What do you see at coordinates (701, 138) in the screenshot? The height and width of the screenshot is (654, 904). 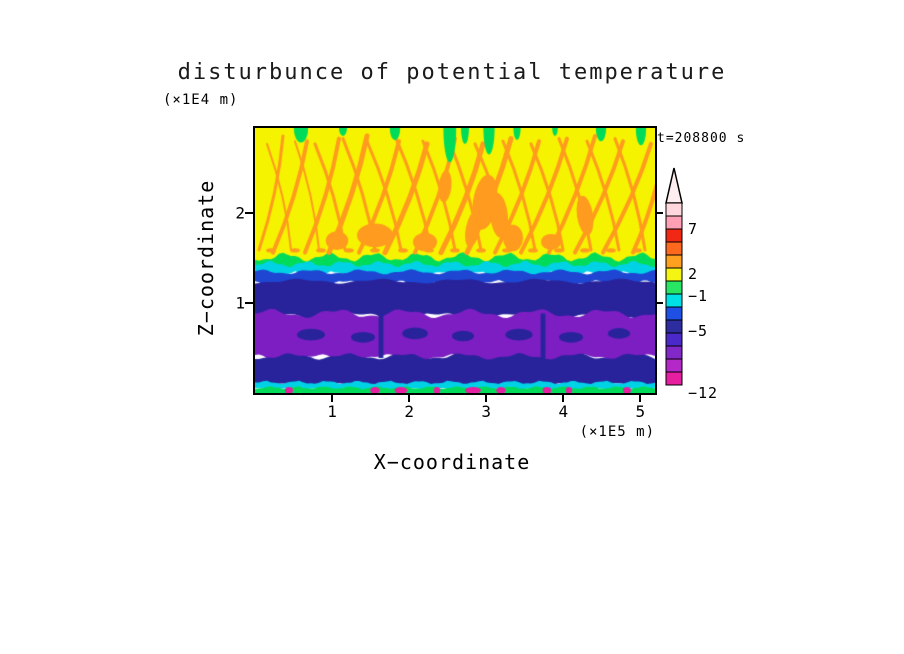 I see `timestamp-label: t=208800 s` at bounding box center [701, 138].